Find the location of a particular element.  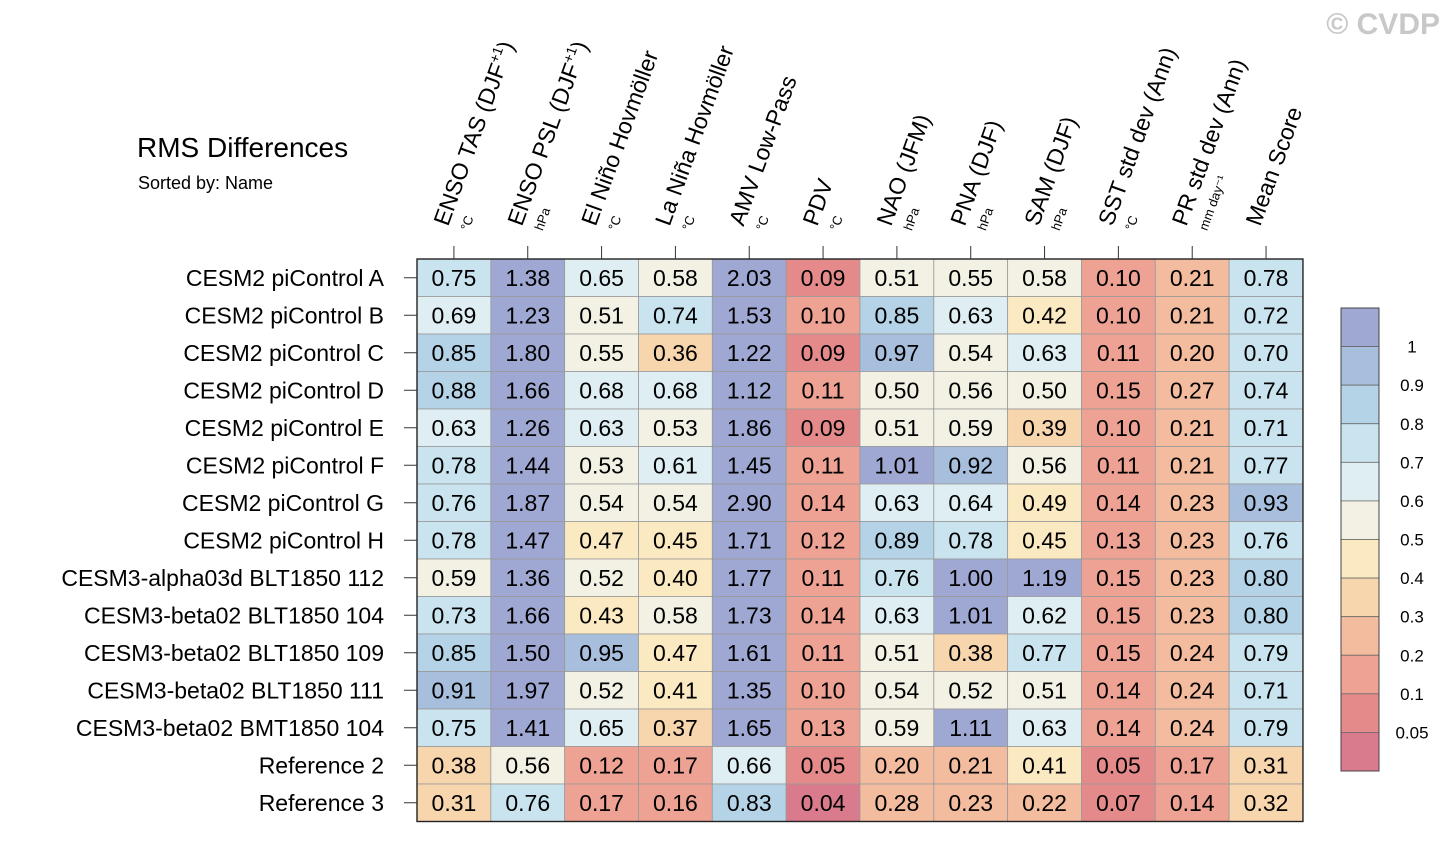

row-label: CESM3-beta02 BLT1850 109 is located at coordinates (234, 653).